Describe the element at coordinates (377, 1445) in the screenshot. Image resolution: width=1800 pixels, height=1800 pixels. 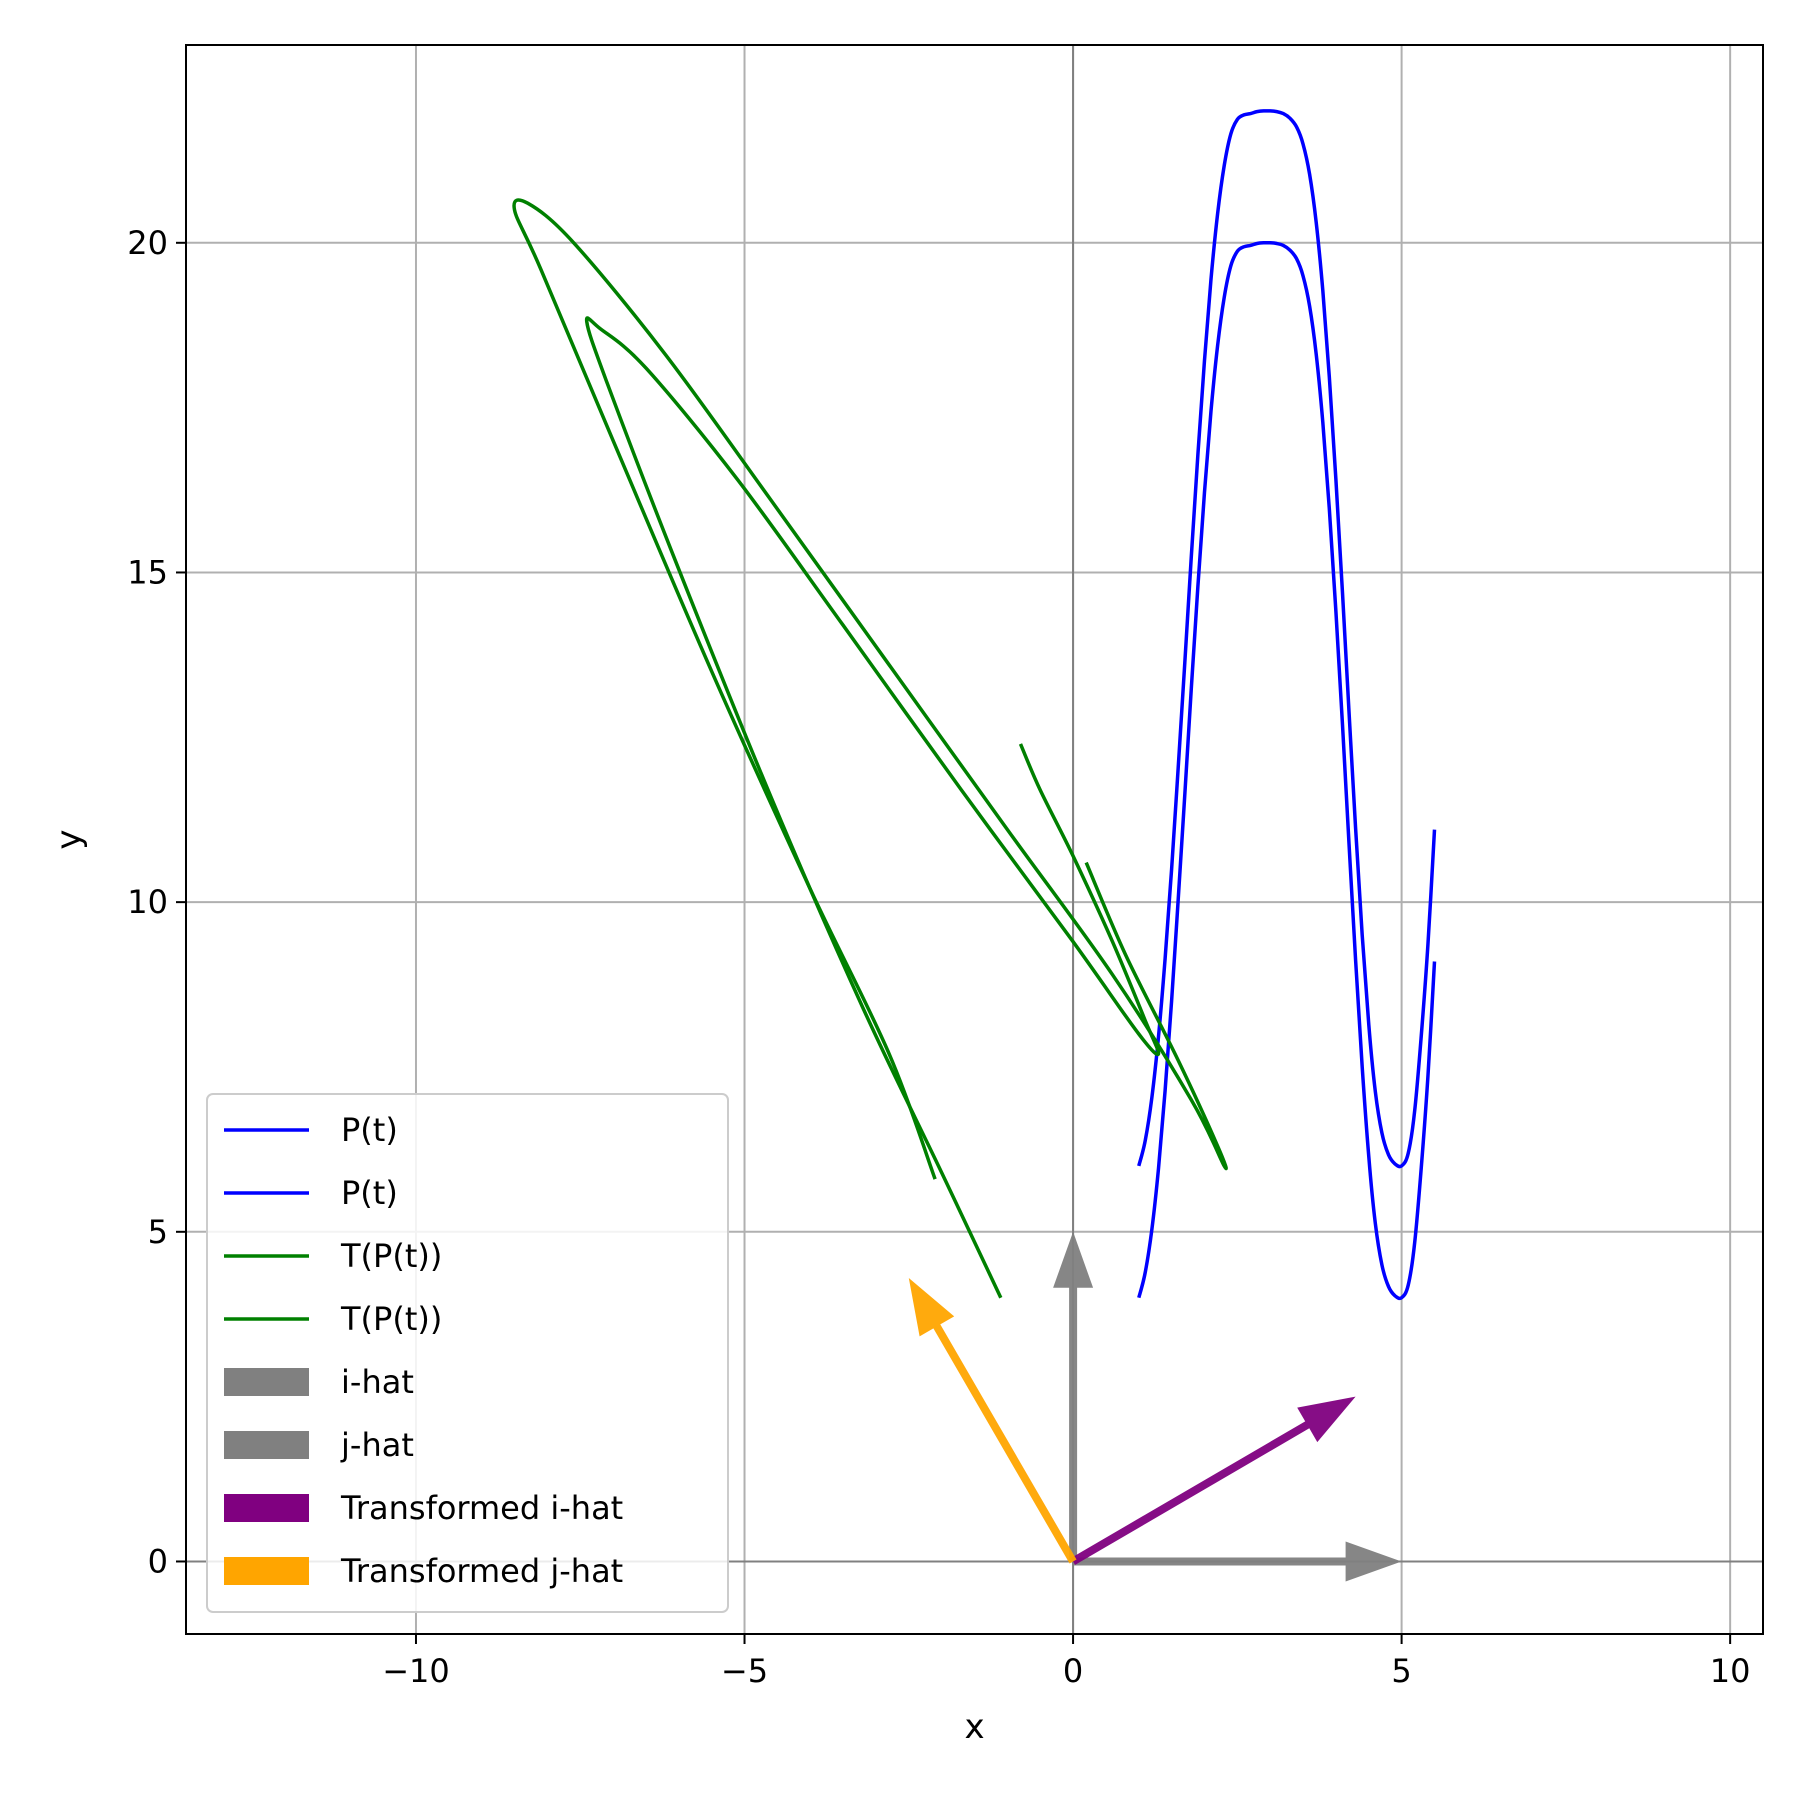
I see `legend-label: j-hat` at that location.